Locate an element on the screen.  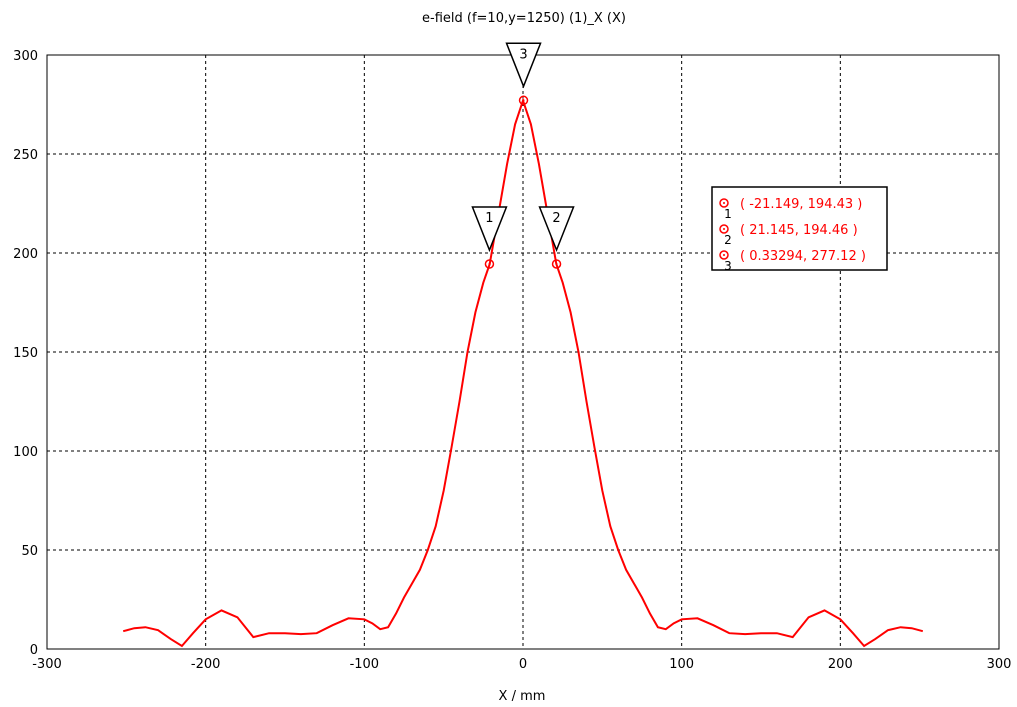
x-tick-label: -300 is located at coordinates (47, 664).